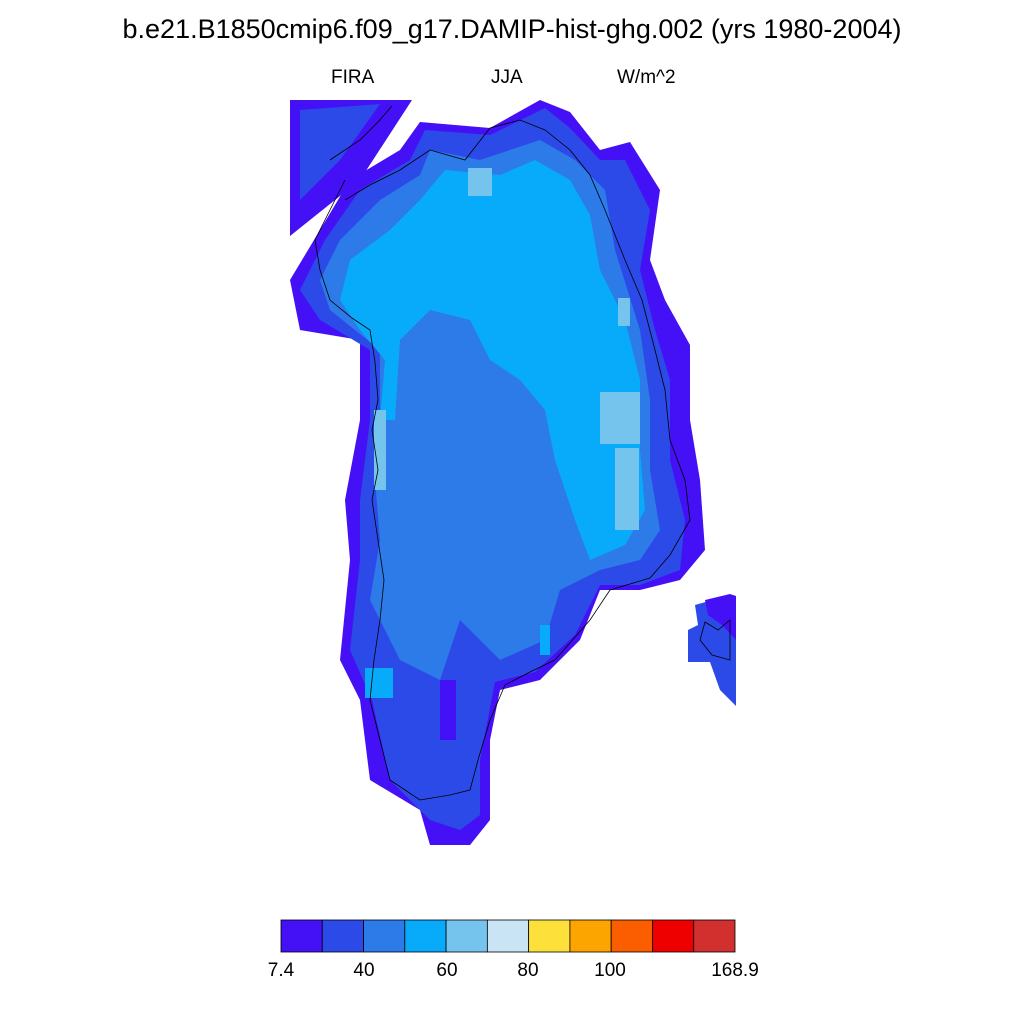  I want to click on colorbar-tick-label: 7.4, so click(281, 970).